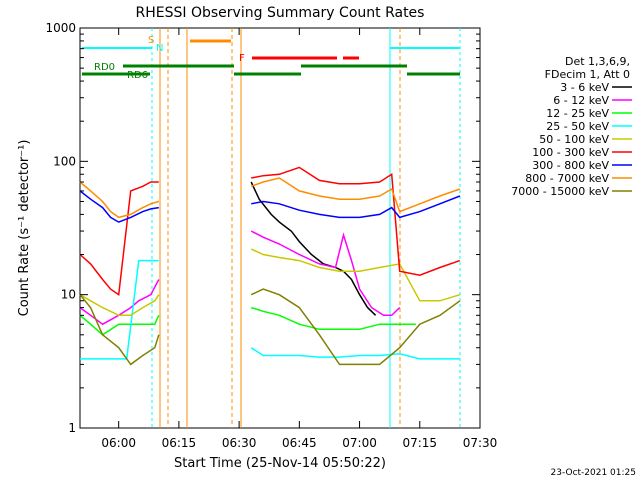  What do you see at coordinates (593, 473) in the screenshot?
I see `generation-timestamp: 23-Oct-2021 01:25` at bounding box center [593, 473].